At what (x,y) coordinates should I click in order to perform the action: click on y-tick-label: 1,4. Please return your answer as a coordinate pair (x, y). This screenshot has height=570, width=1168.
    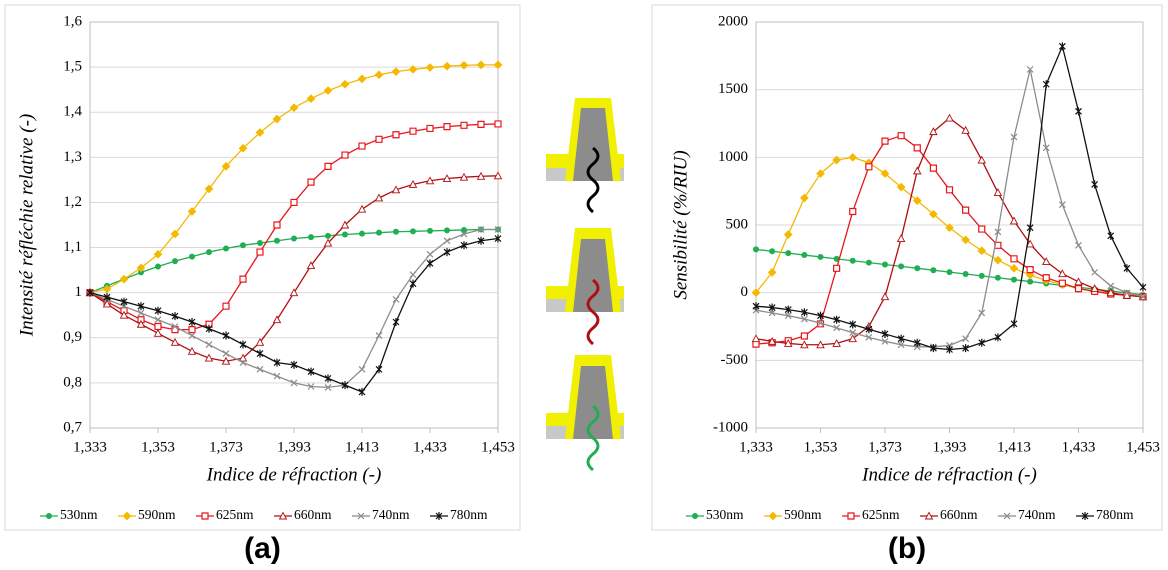
    Looking at the image, I should click on (72, 112).